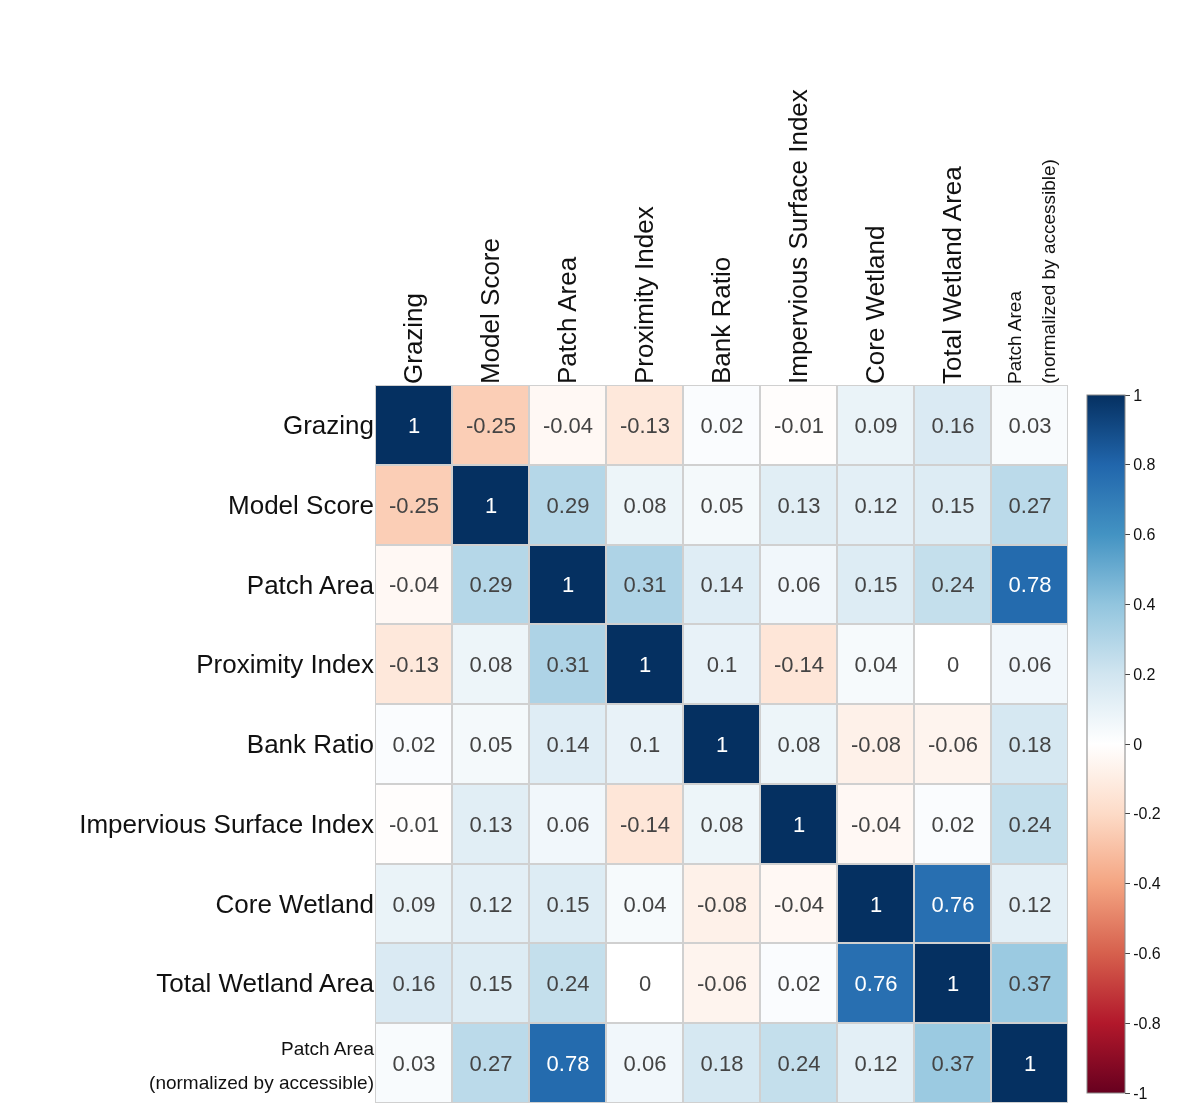 The height and width of the screenshot is (1112, 1181). What do you see at coordinates (265, 983) in the screenshot?
I see `y-tick-label: Total Wetland Area` at bounding box center [265, 983].